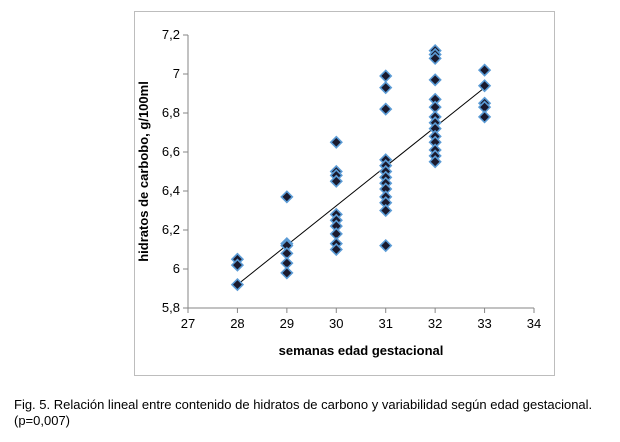  I want to click on y-tick-label: 6,6, so click(171, 151).